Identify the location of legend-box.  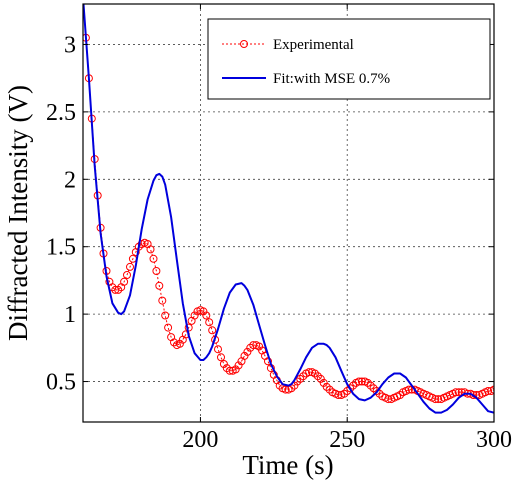
(349, 59).